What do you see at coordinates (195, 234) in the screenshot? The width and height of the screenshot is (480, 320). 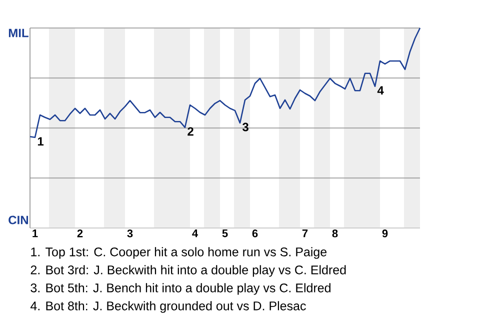 I see `x-tick-label: 4` at bounding box center [195, 234].